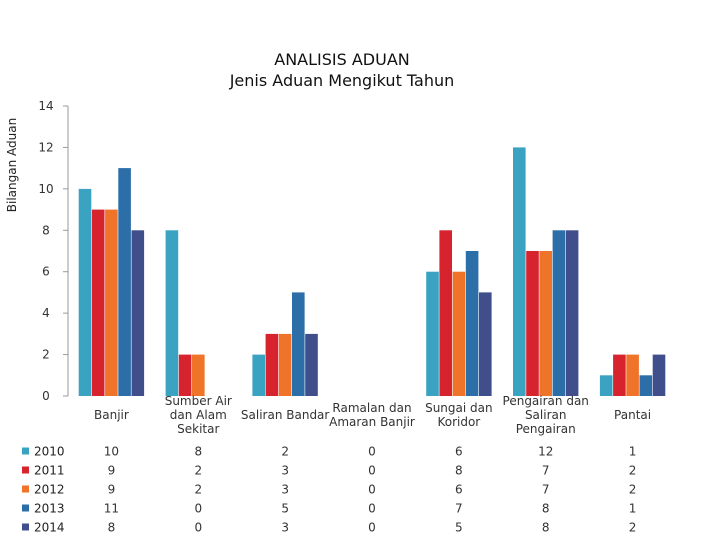 The height and width of the screenshot is (540, 720). Describe the element at coordinates (12, 165) in the screenshot. I see `y-axis-label: Bilangan Aduan` at that location.